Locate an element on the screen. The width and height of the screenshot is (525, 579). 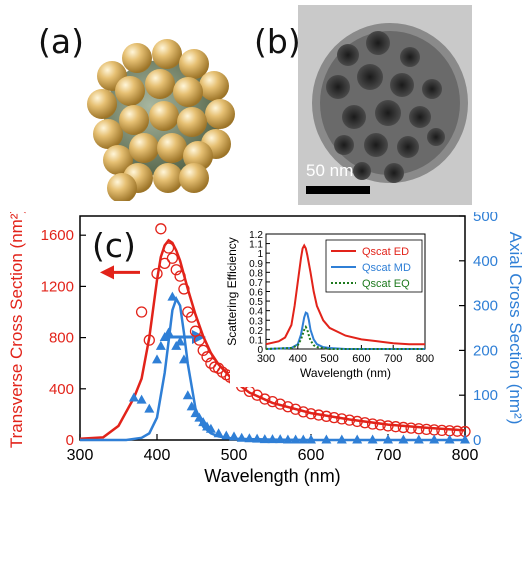
y-left-tick-label: 400 is located at coordinates (61, 389).